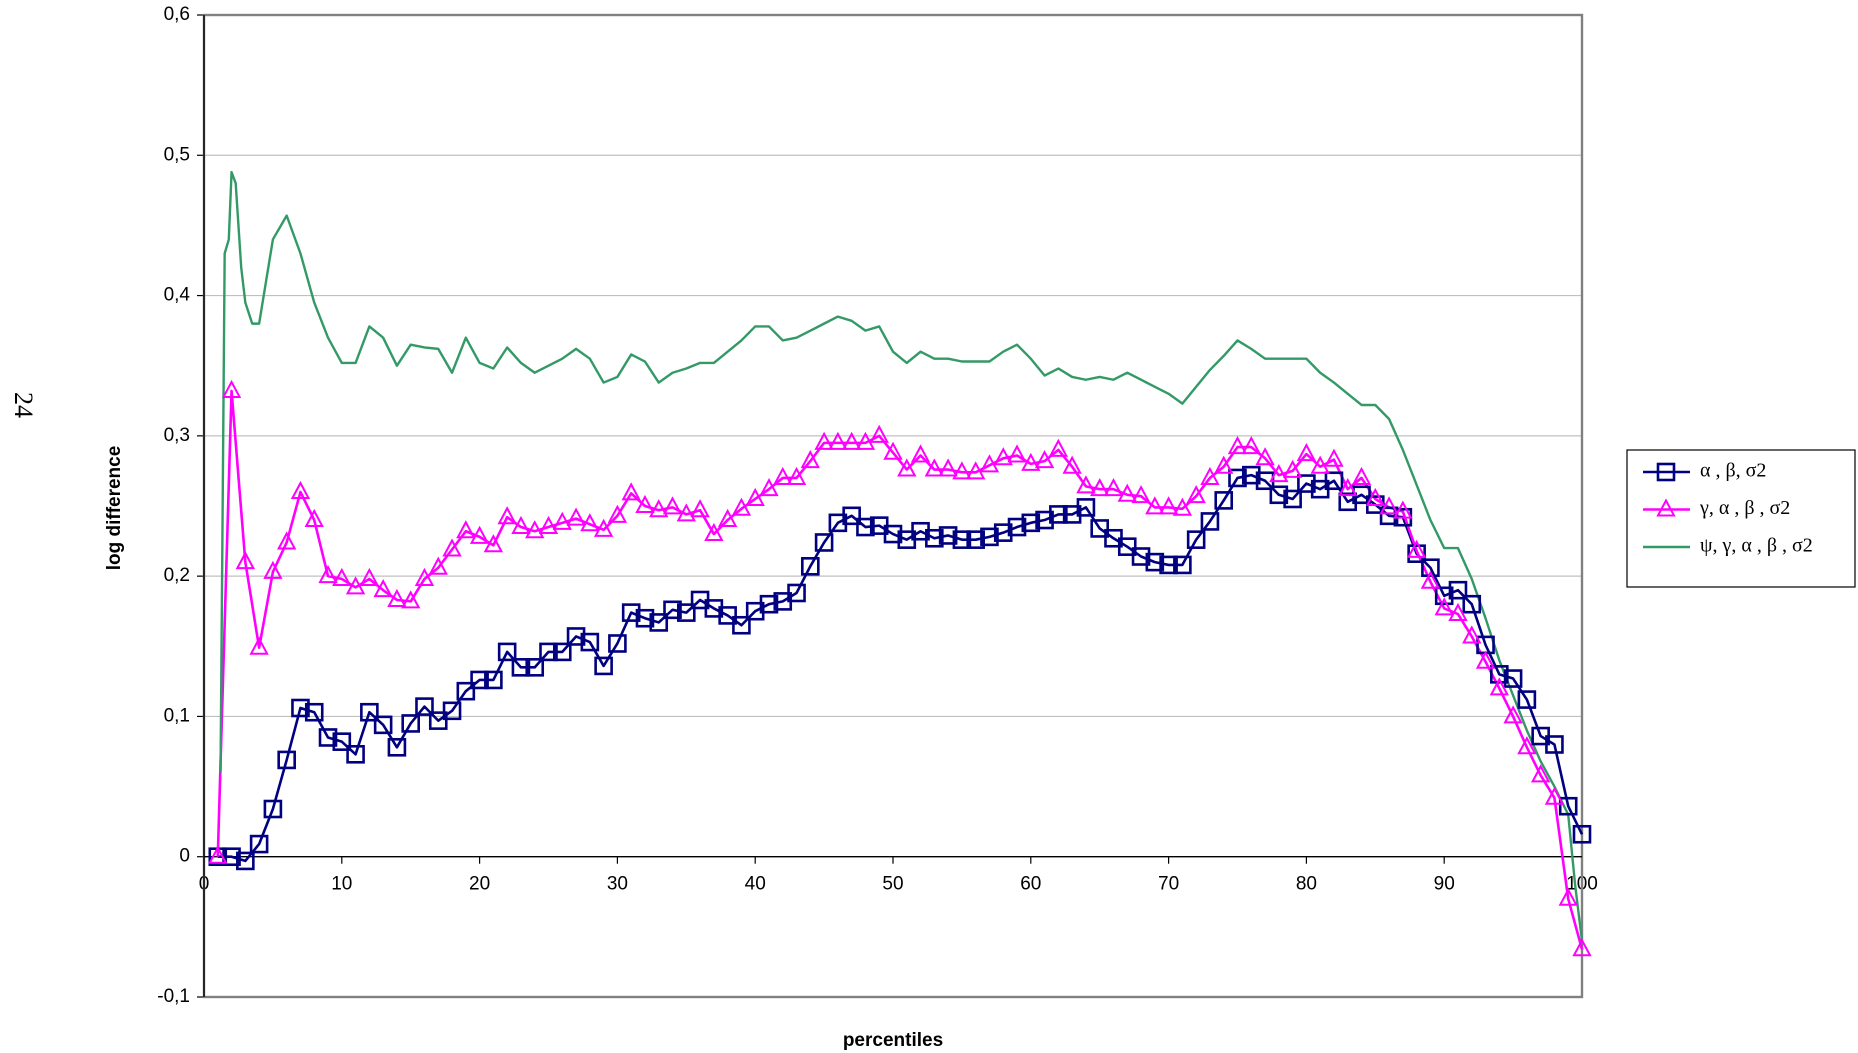 This screenshot has height=1053, width=1858. What do you see at coordinates (341, 884) in the screenshot?
I see `x-tick-label: 10` at bounding box center [341, 884].